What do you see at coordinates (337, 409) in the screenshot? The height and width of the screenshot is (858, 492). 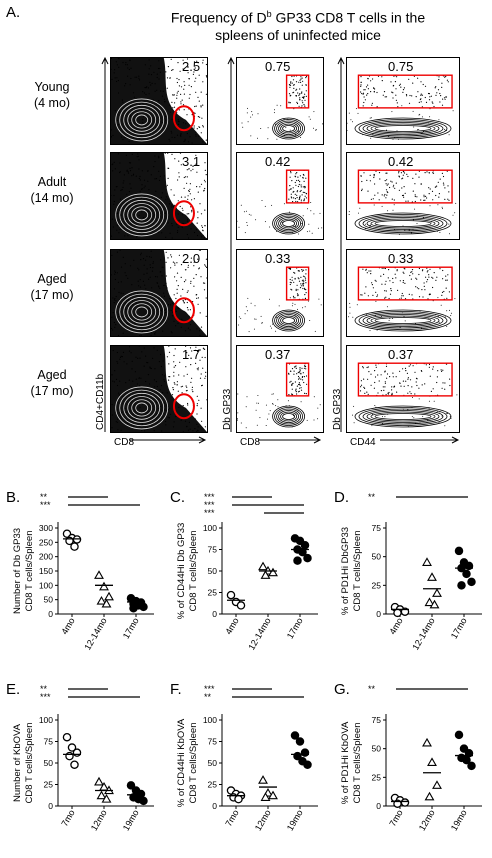 I see `col3-ylabel: Db GP33` at bounding box center [337, 409].